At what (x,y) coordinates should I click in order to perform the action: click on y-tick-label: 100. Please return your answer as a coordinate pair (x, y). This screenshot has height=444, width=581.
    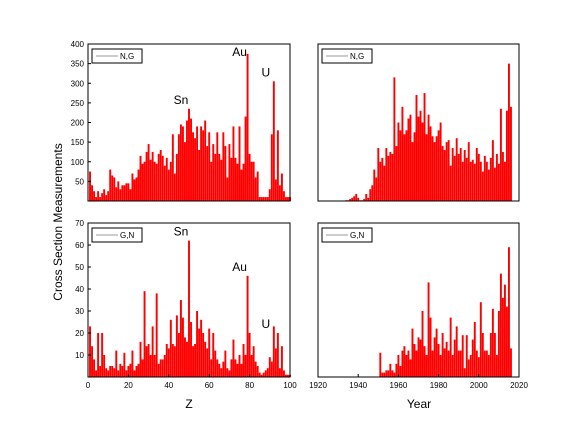
    Looking at the image, I should click on (78, 162).